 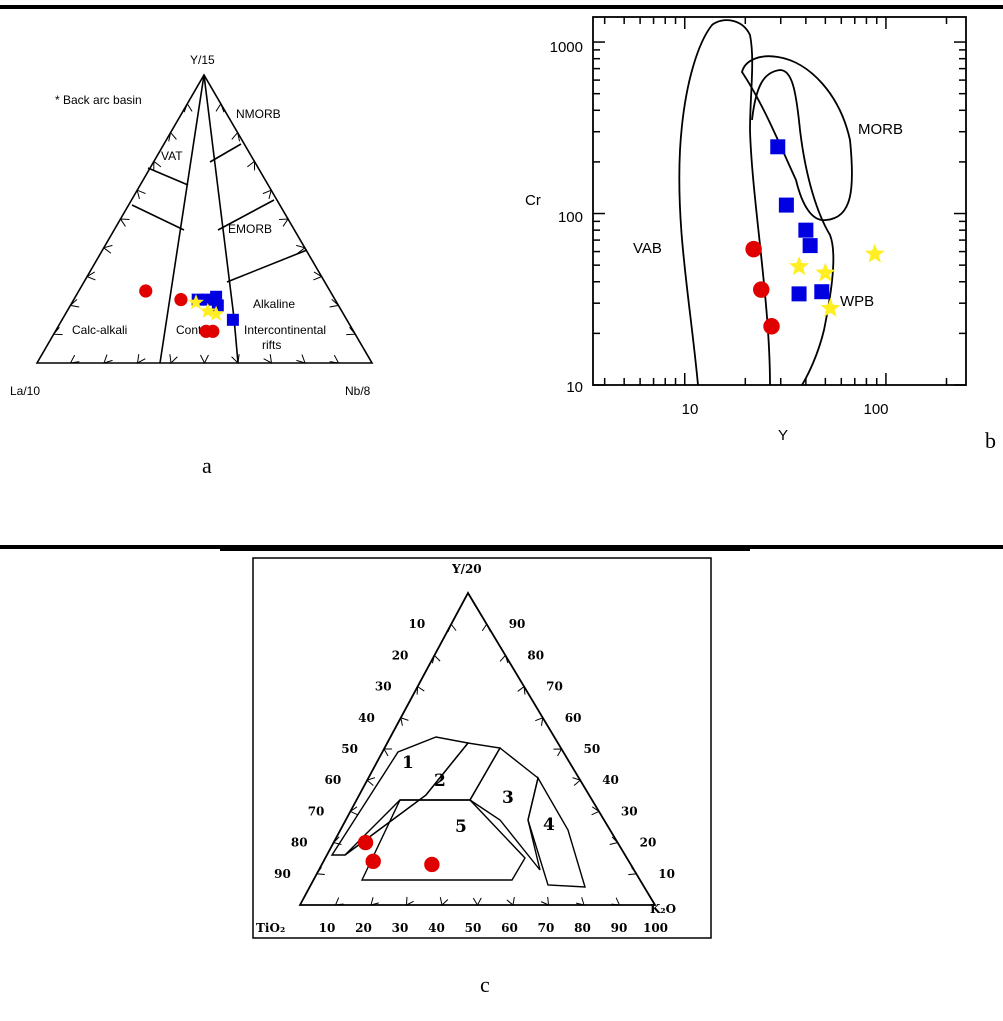 What do you see at coordinates (316, 811) in the screenshot?
I see `panel-c-left-tick-label: 70` at bounding box center [316, 811].